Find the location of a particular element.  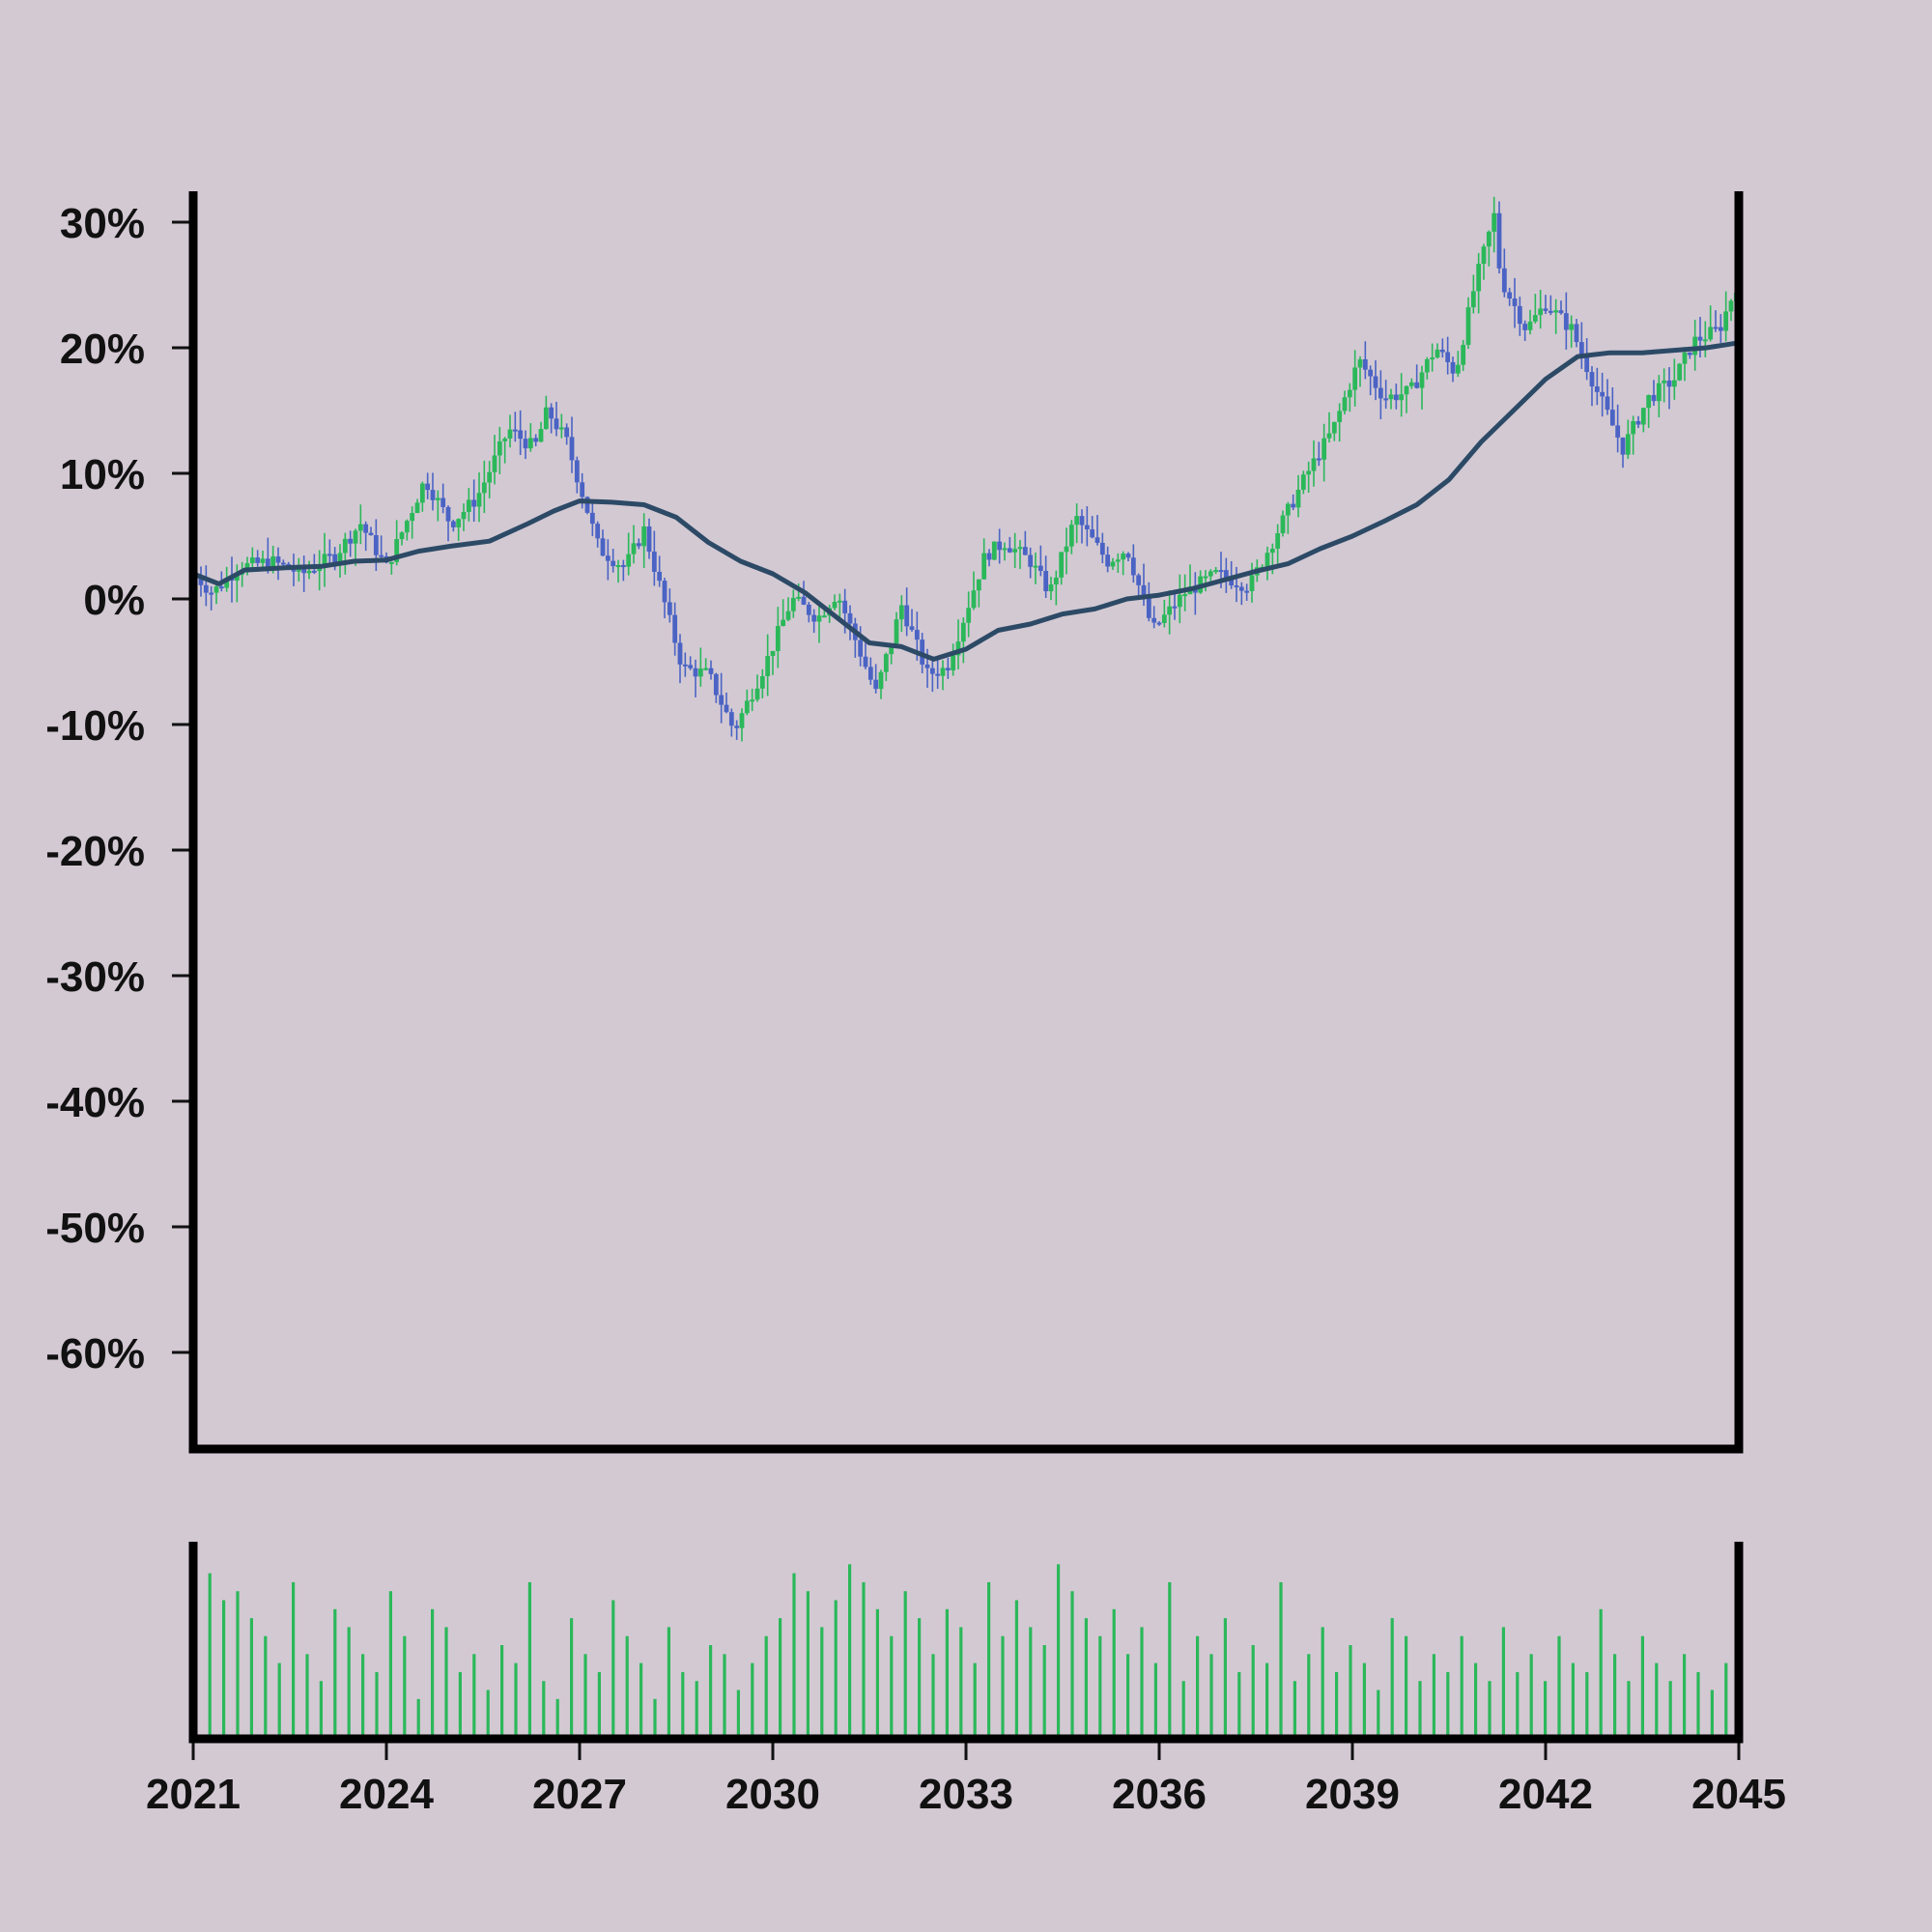

x-tick-label: 2033 is located at coordinates (966, 1794).